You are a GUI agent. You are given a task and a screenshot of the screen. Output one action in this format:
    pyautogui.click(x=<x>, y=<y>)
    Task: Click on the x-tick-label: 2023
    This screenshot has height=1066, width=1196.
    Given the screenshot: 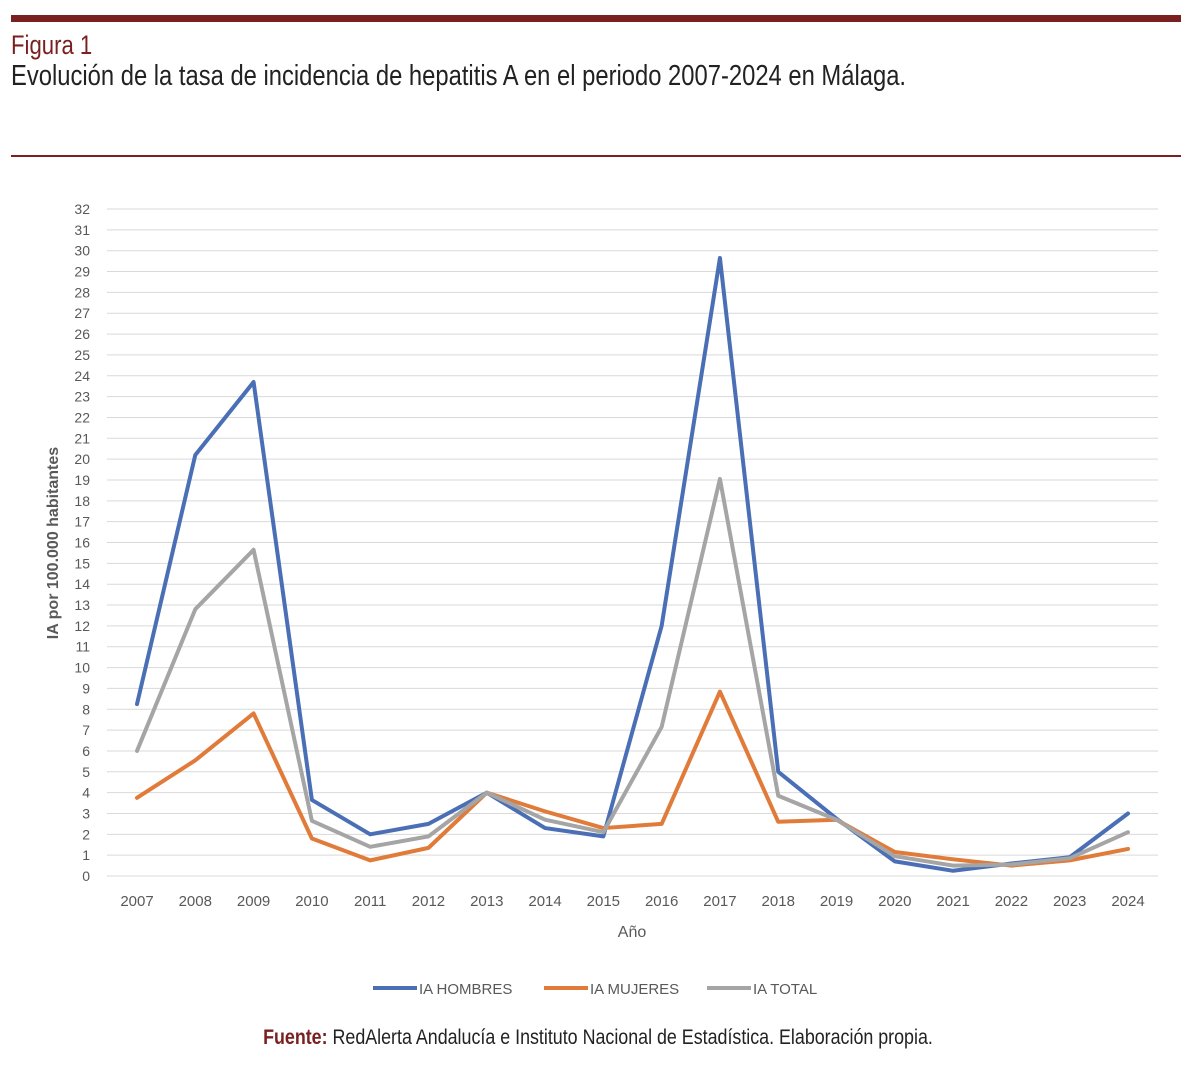 What is the action you would take?
    pyautogui.click(x=1069, y=901)
    